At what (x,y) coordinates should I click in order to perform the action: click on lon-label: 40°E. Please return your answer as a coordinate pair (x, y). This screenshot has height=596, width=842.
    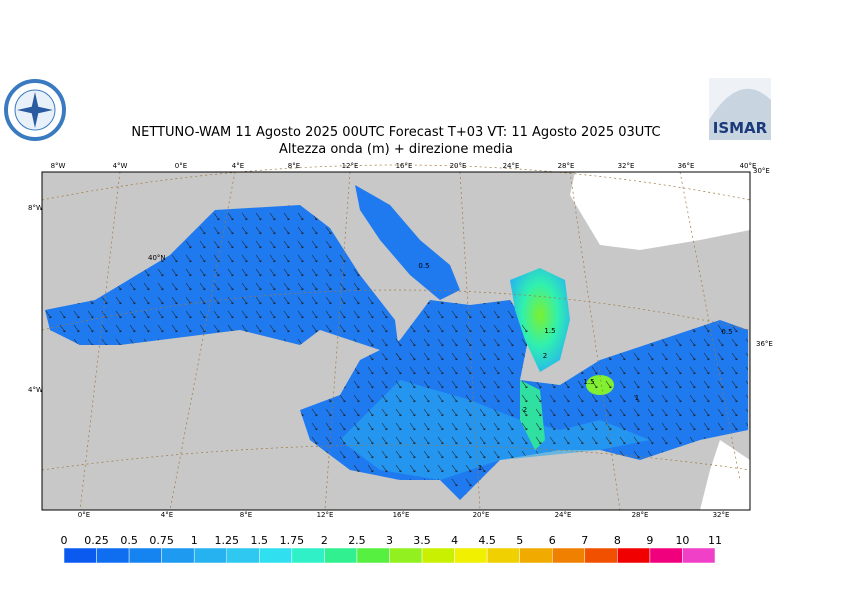
    Looking at the image, I should click on (748, 166).